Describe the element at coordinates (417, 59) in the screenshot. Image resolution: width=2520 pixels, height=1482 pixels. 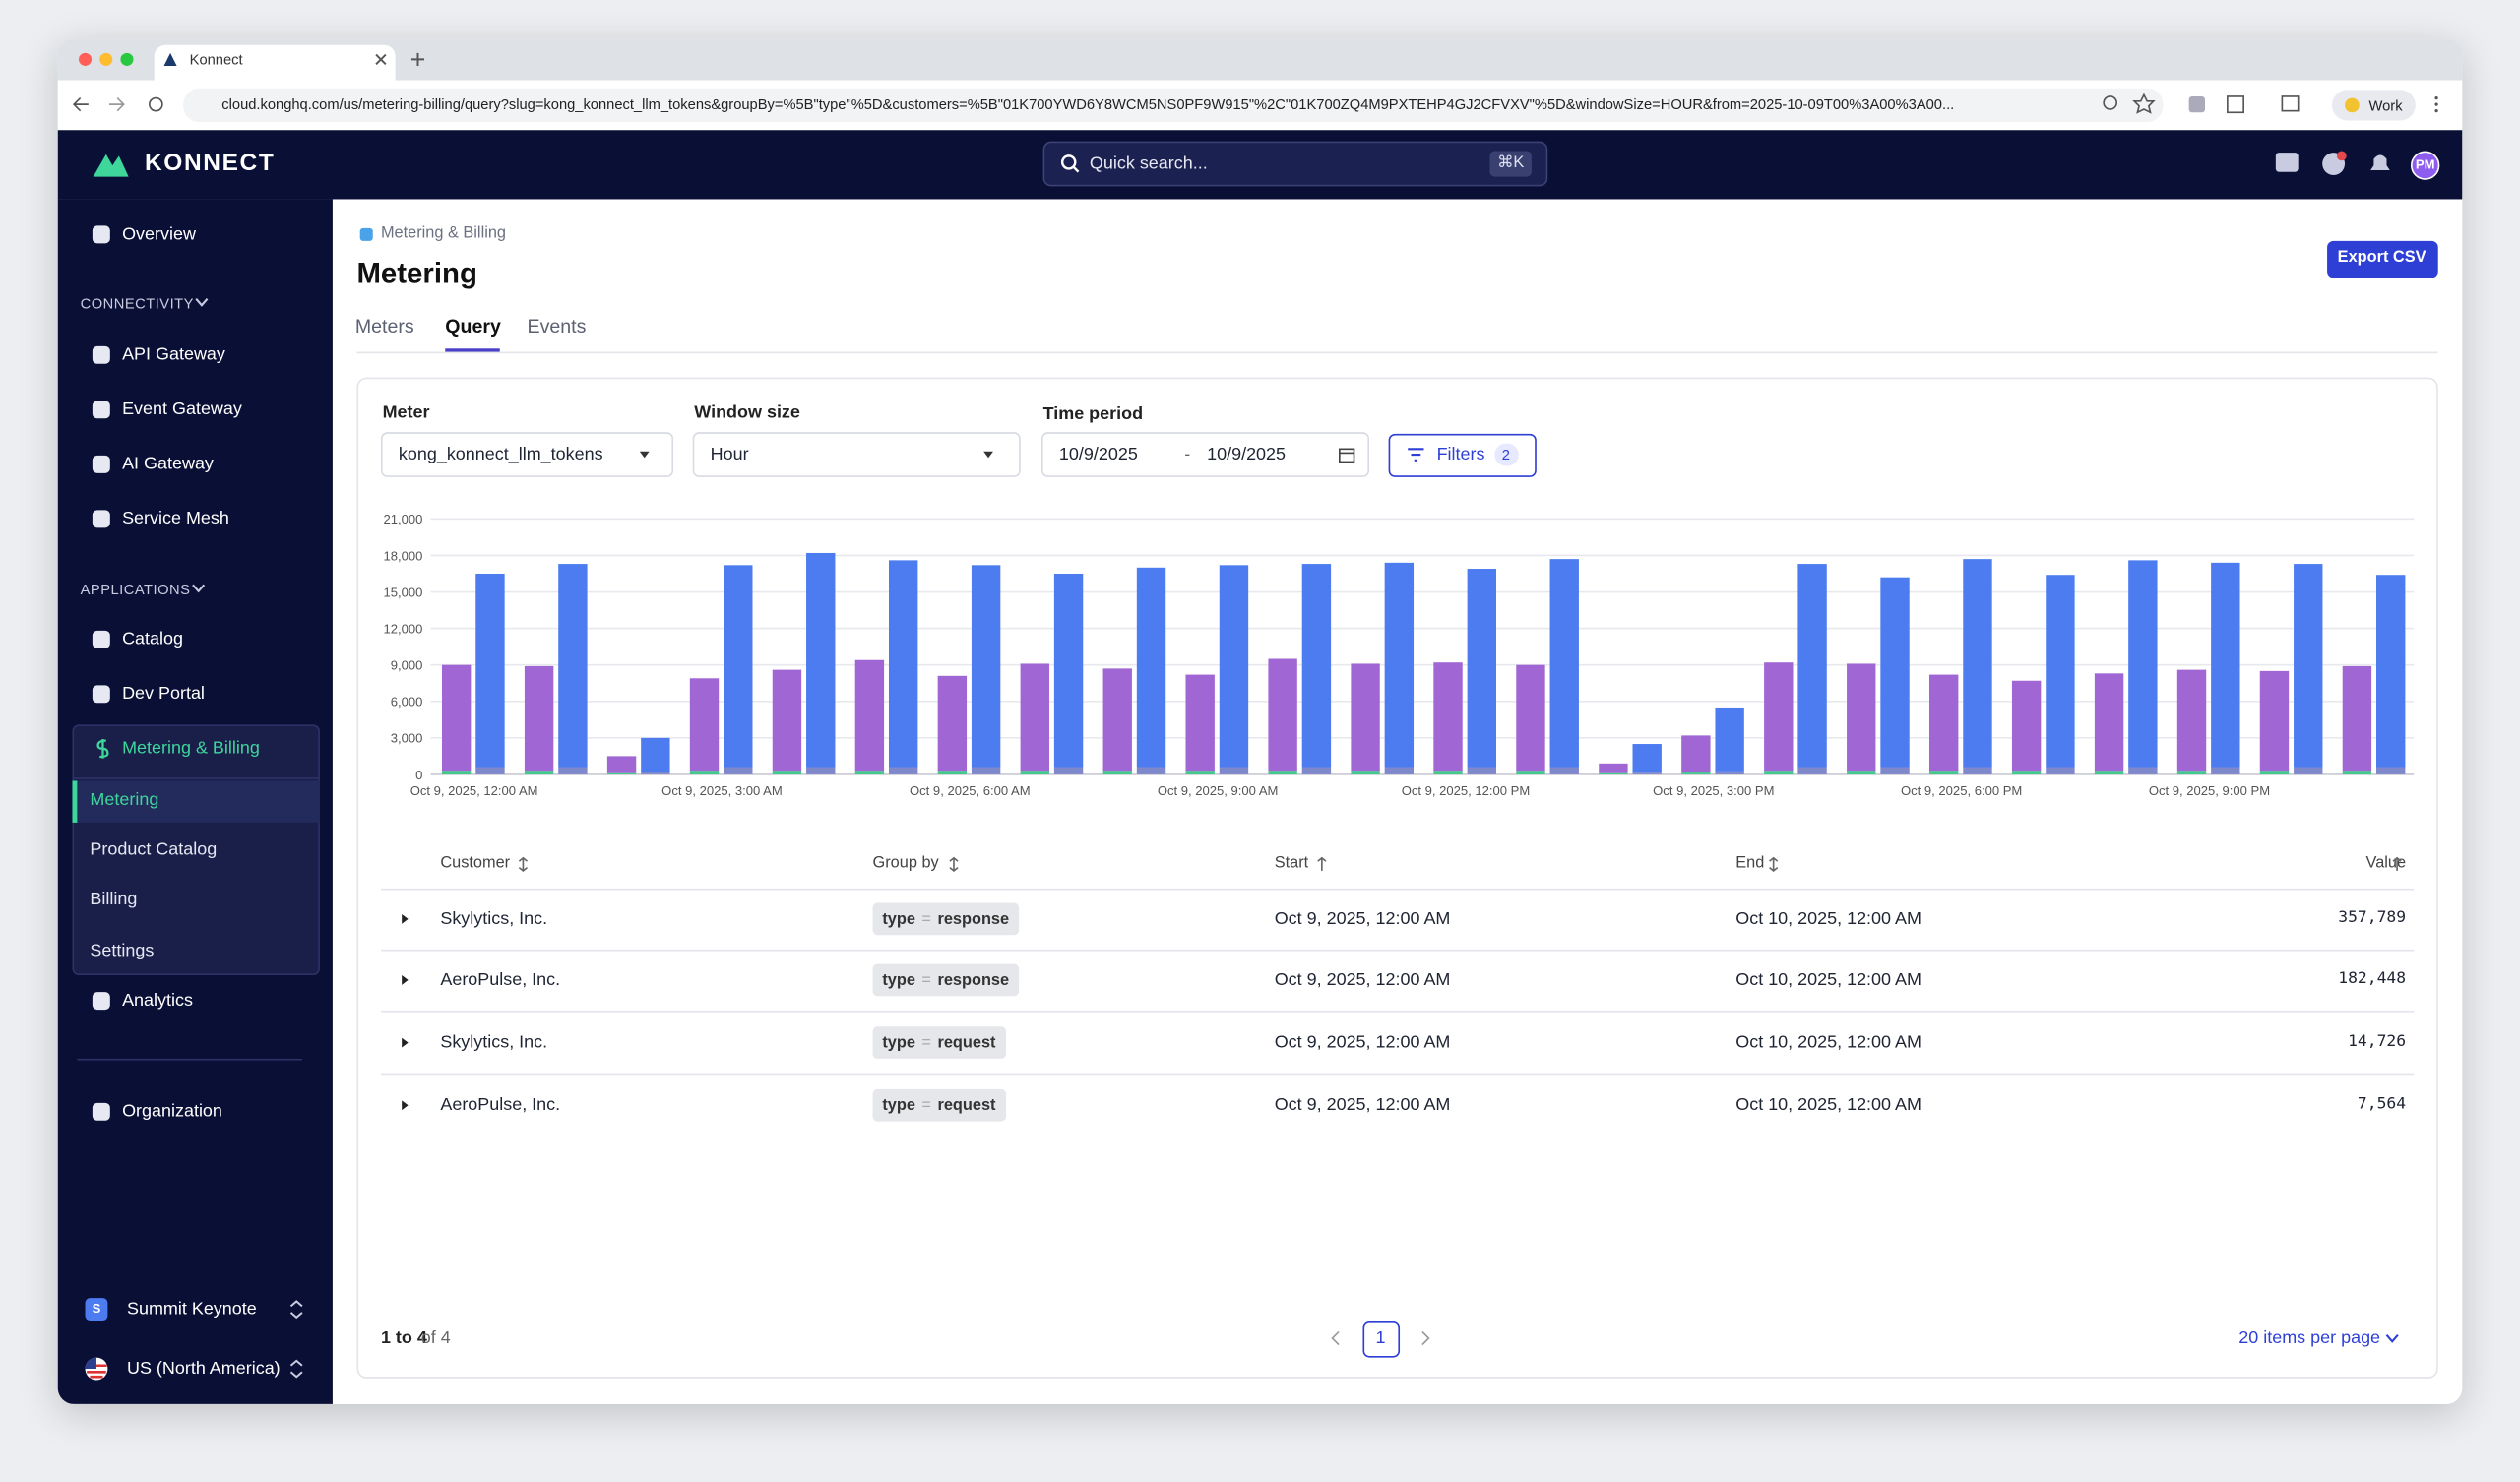
I see `new-tab` at that location.